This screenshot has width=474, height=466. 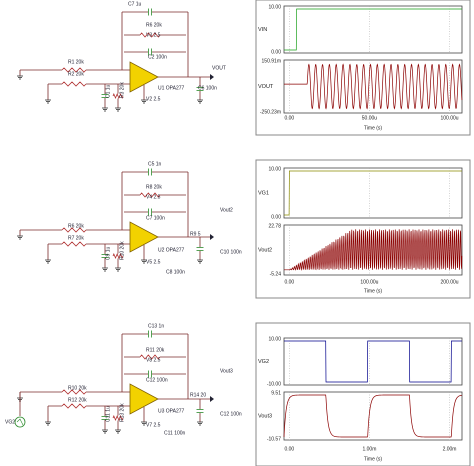 I want to click on component-label: C8 100n, so click(x=175, y=272).